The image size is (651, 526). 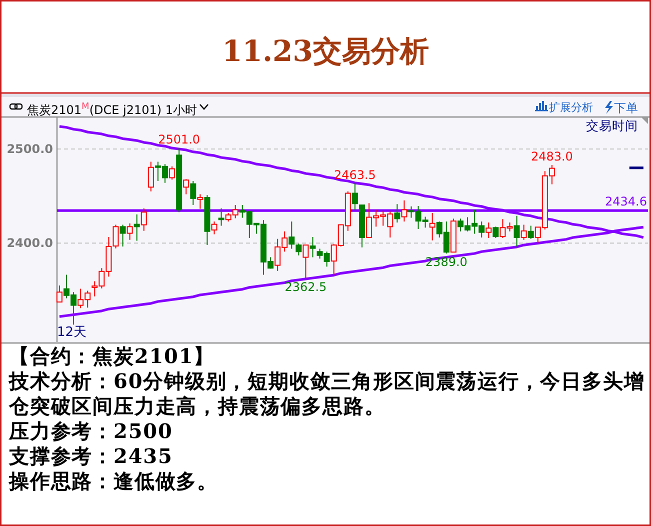 I want to click on annotation: 2501.0, so click(x=179, y=139).